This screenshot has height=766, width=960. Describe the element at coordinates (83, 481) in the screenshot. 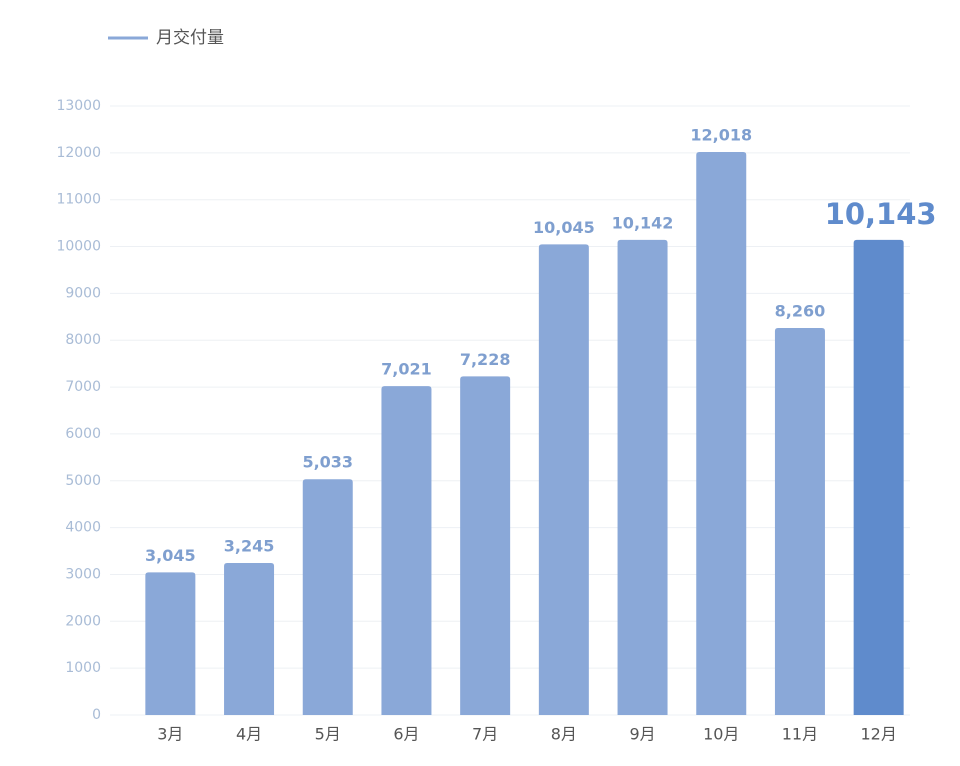

I see `y-tick-label: 5000` at that location.